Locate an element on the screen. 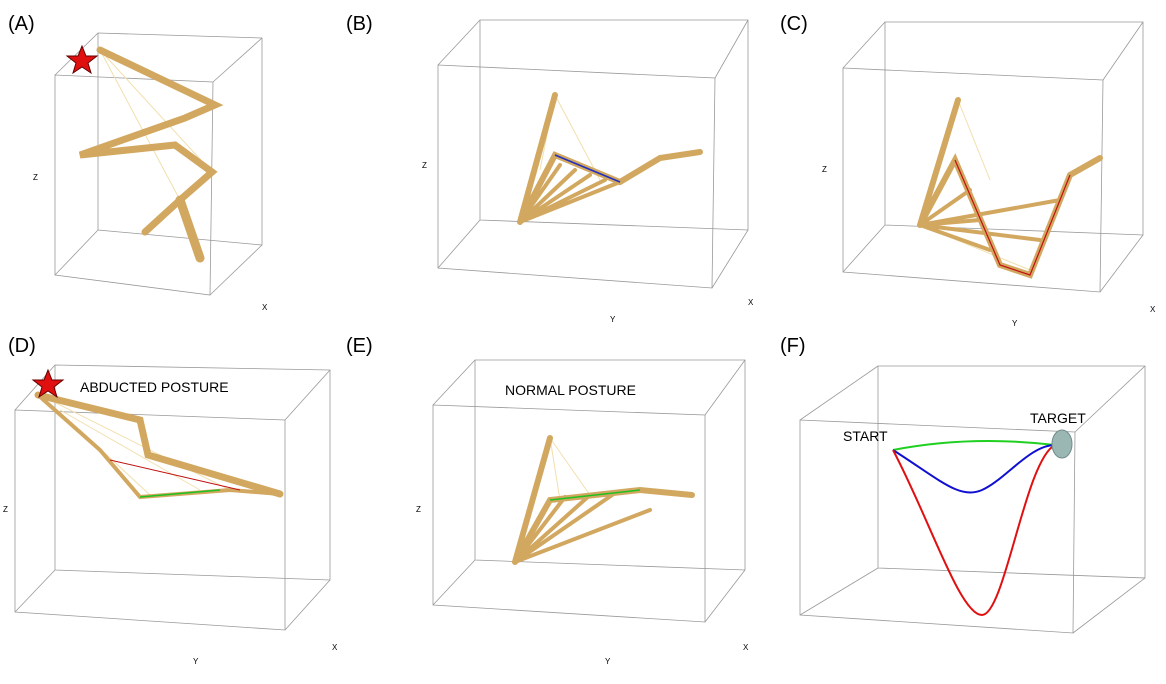  trajectories is located at coordinates (974, 528).